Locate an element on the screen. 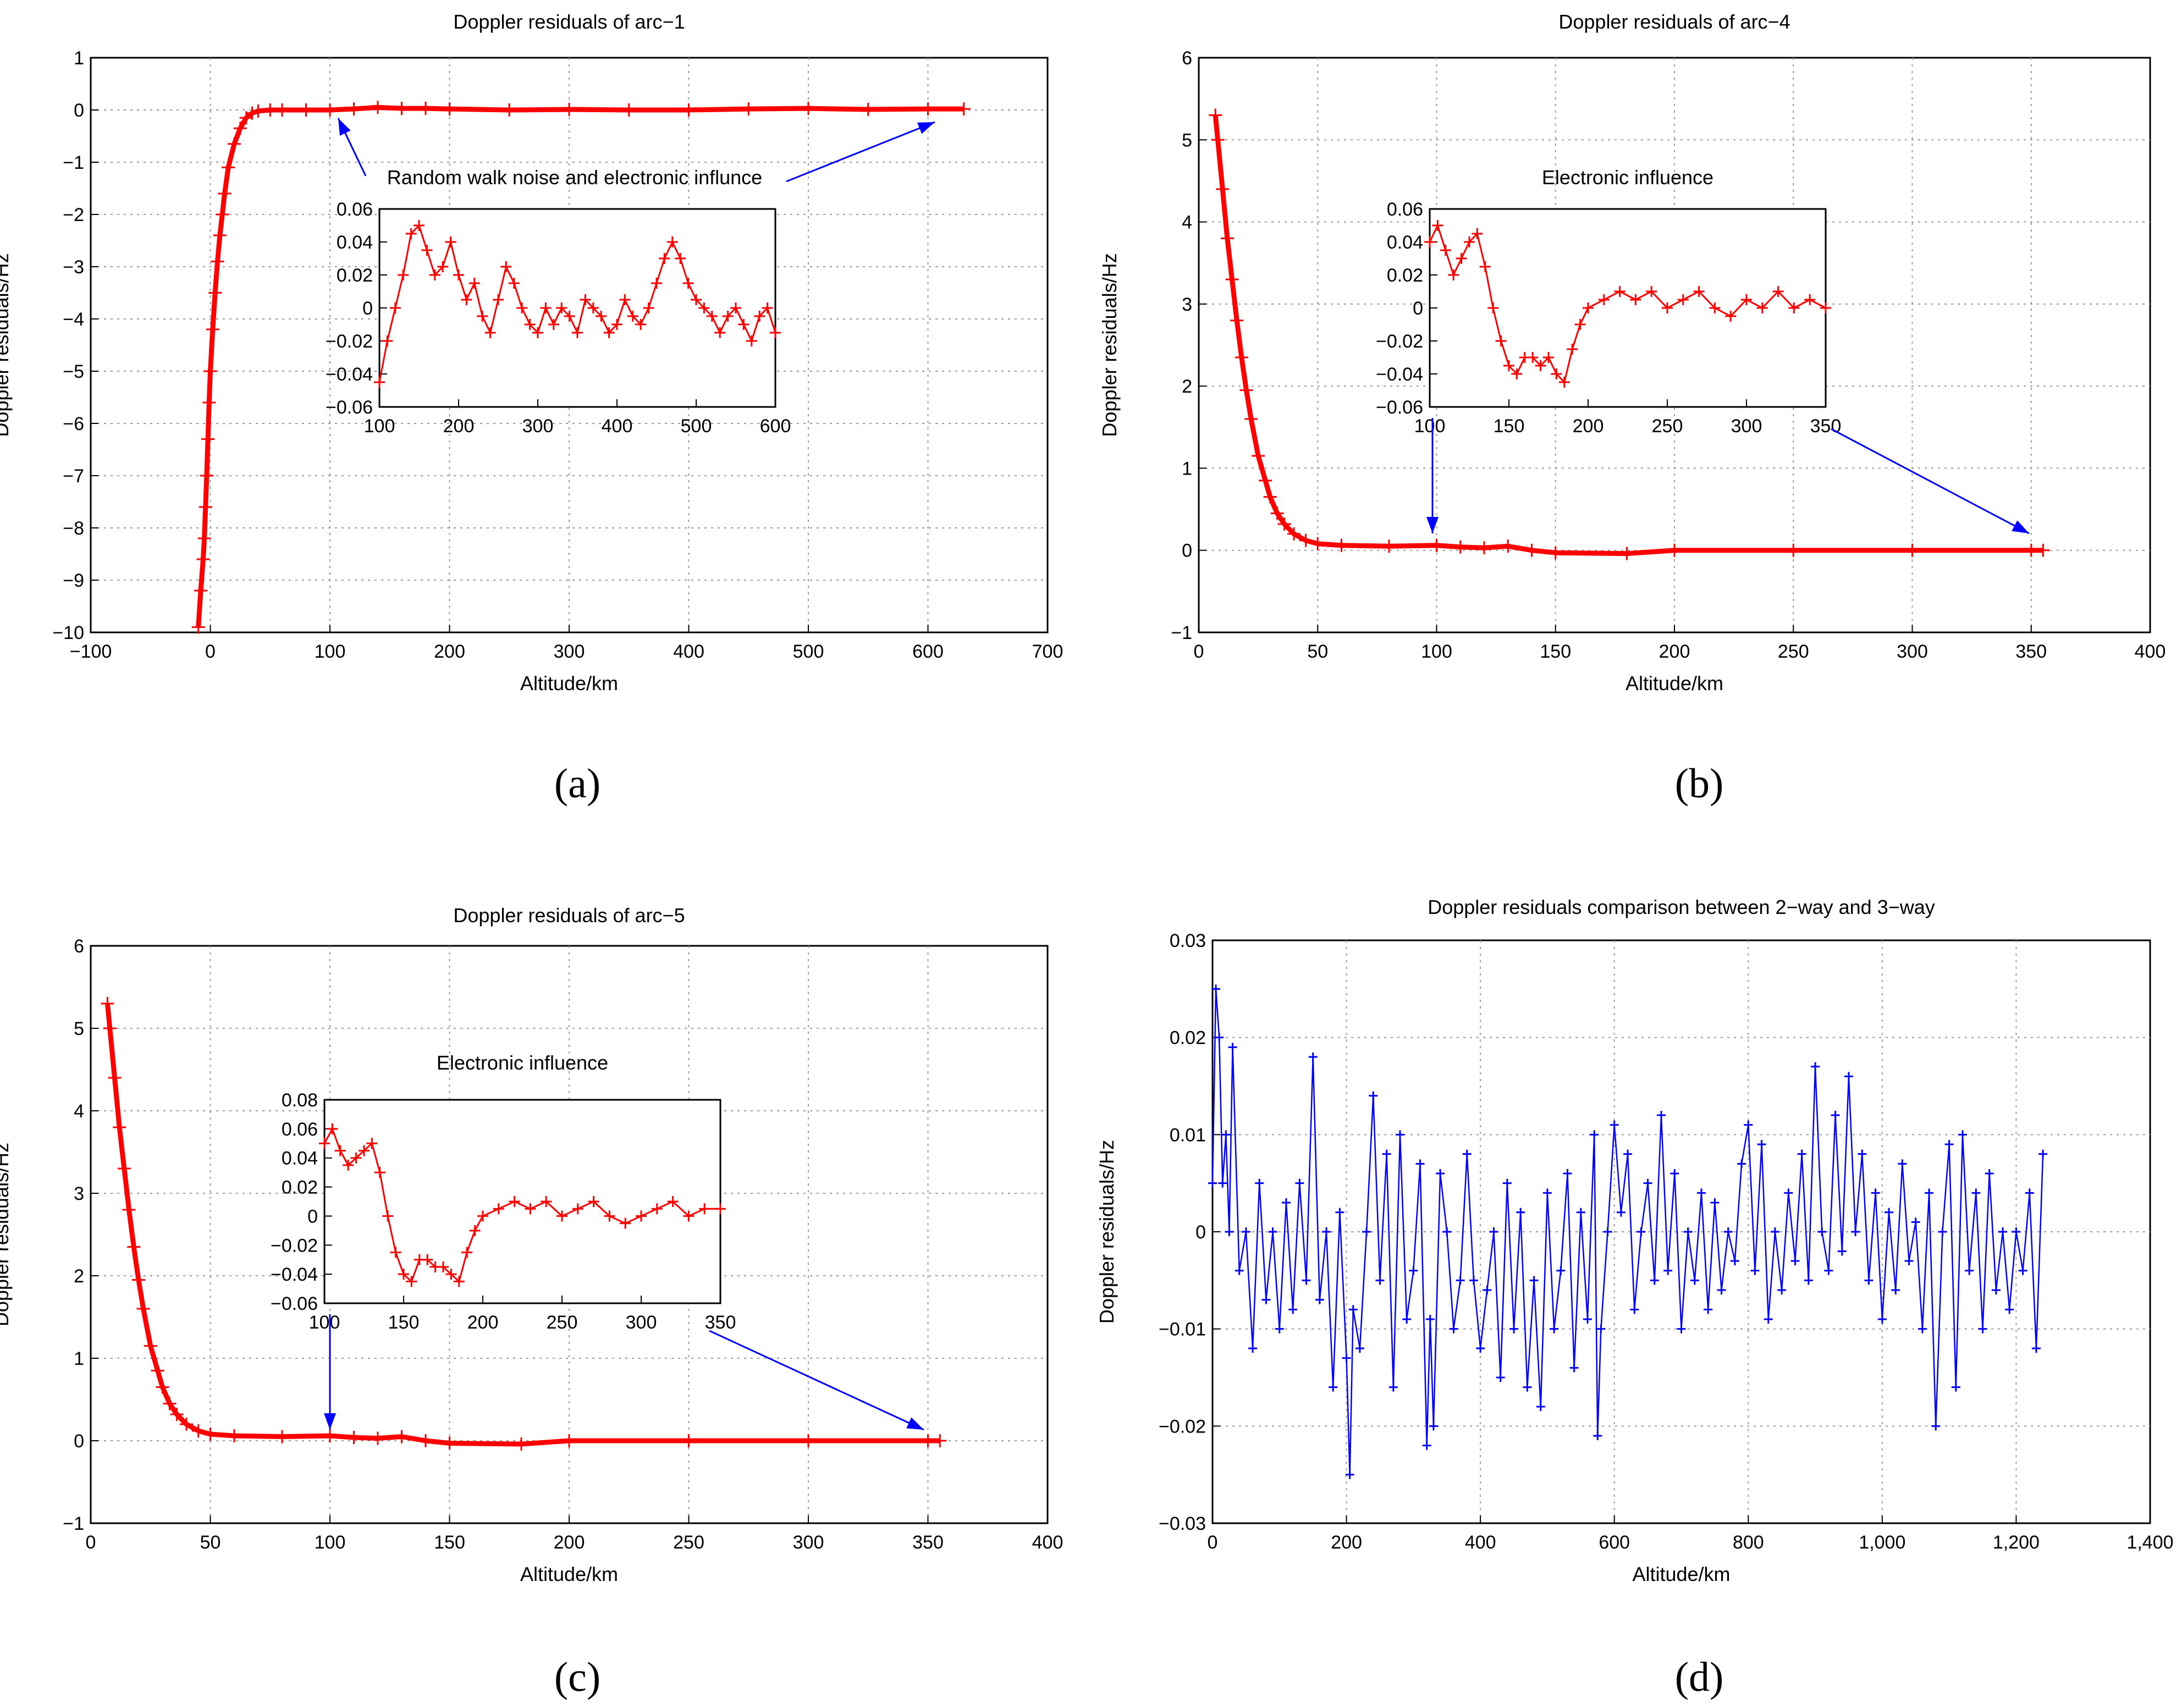 The image size is (2182, 1708). chart-d-xtick-label: 600 is located at coordinates (1614, 1542).